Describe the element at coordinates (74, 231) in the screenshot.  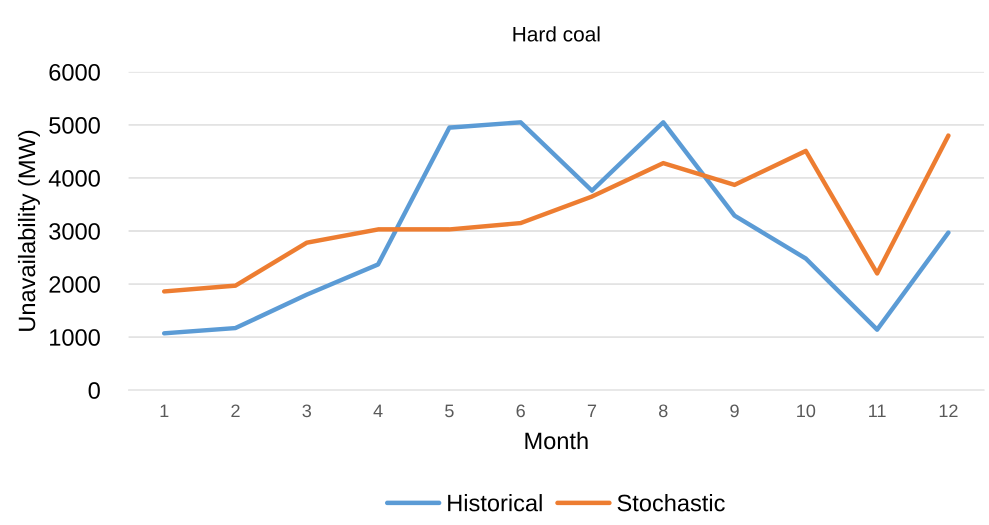
I see `y-tick-label: 3000` at that location.